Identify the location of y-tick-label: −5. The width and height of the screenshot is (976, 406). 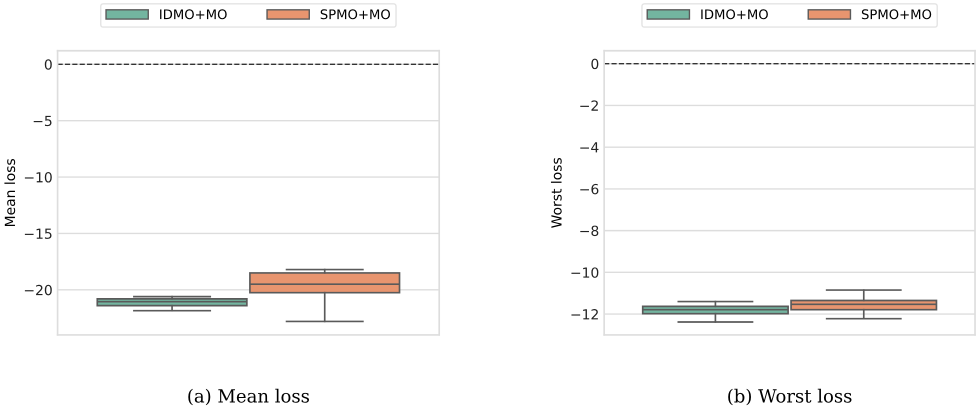
(43, 121).